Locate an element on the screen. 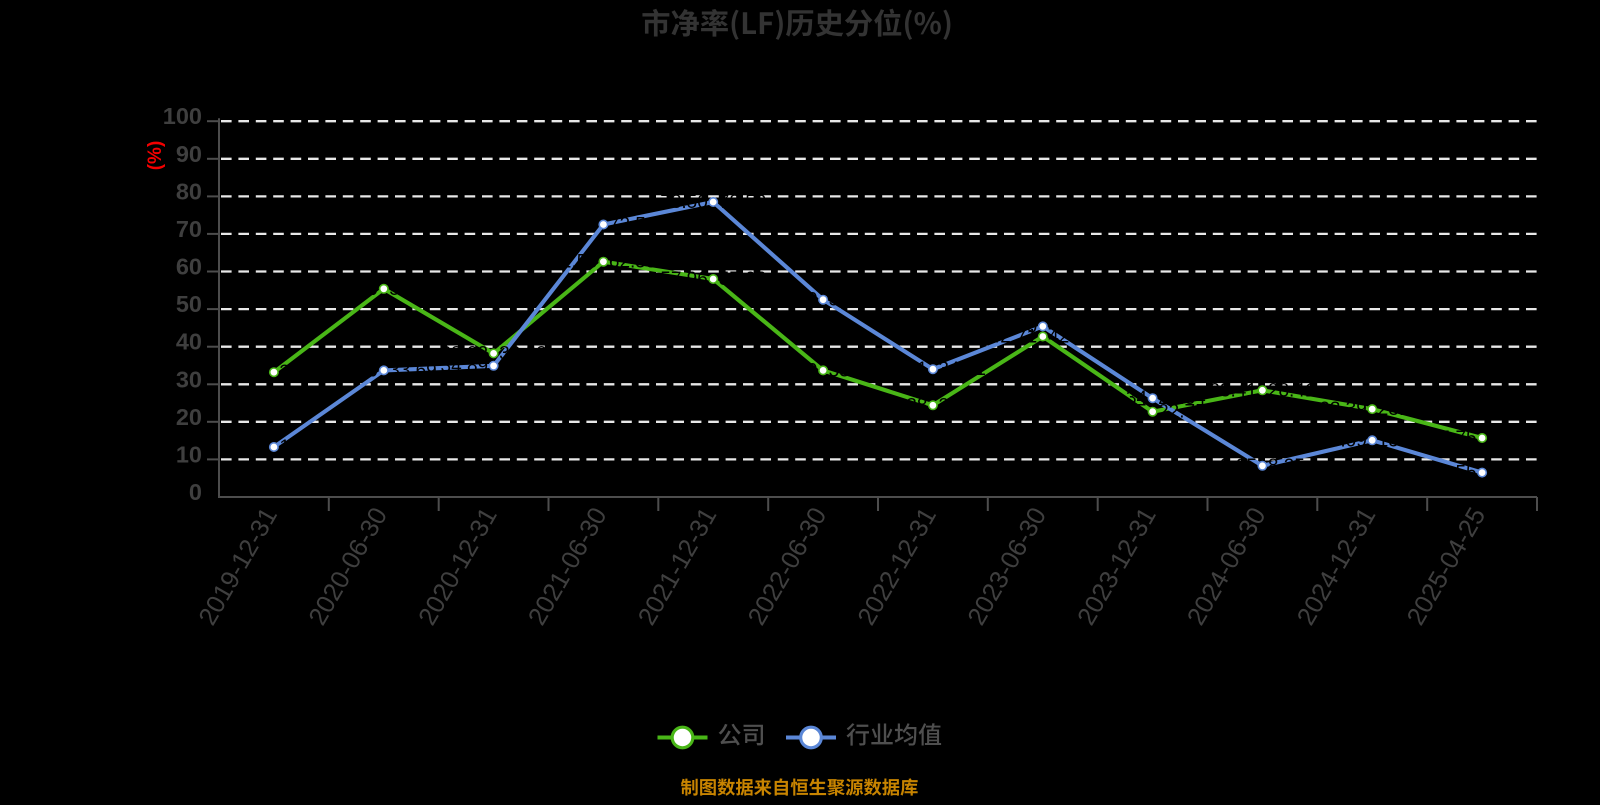 The width and height of the screenshot is (1600, 805). svg-text: 0 is located at coordinates (195, 492).